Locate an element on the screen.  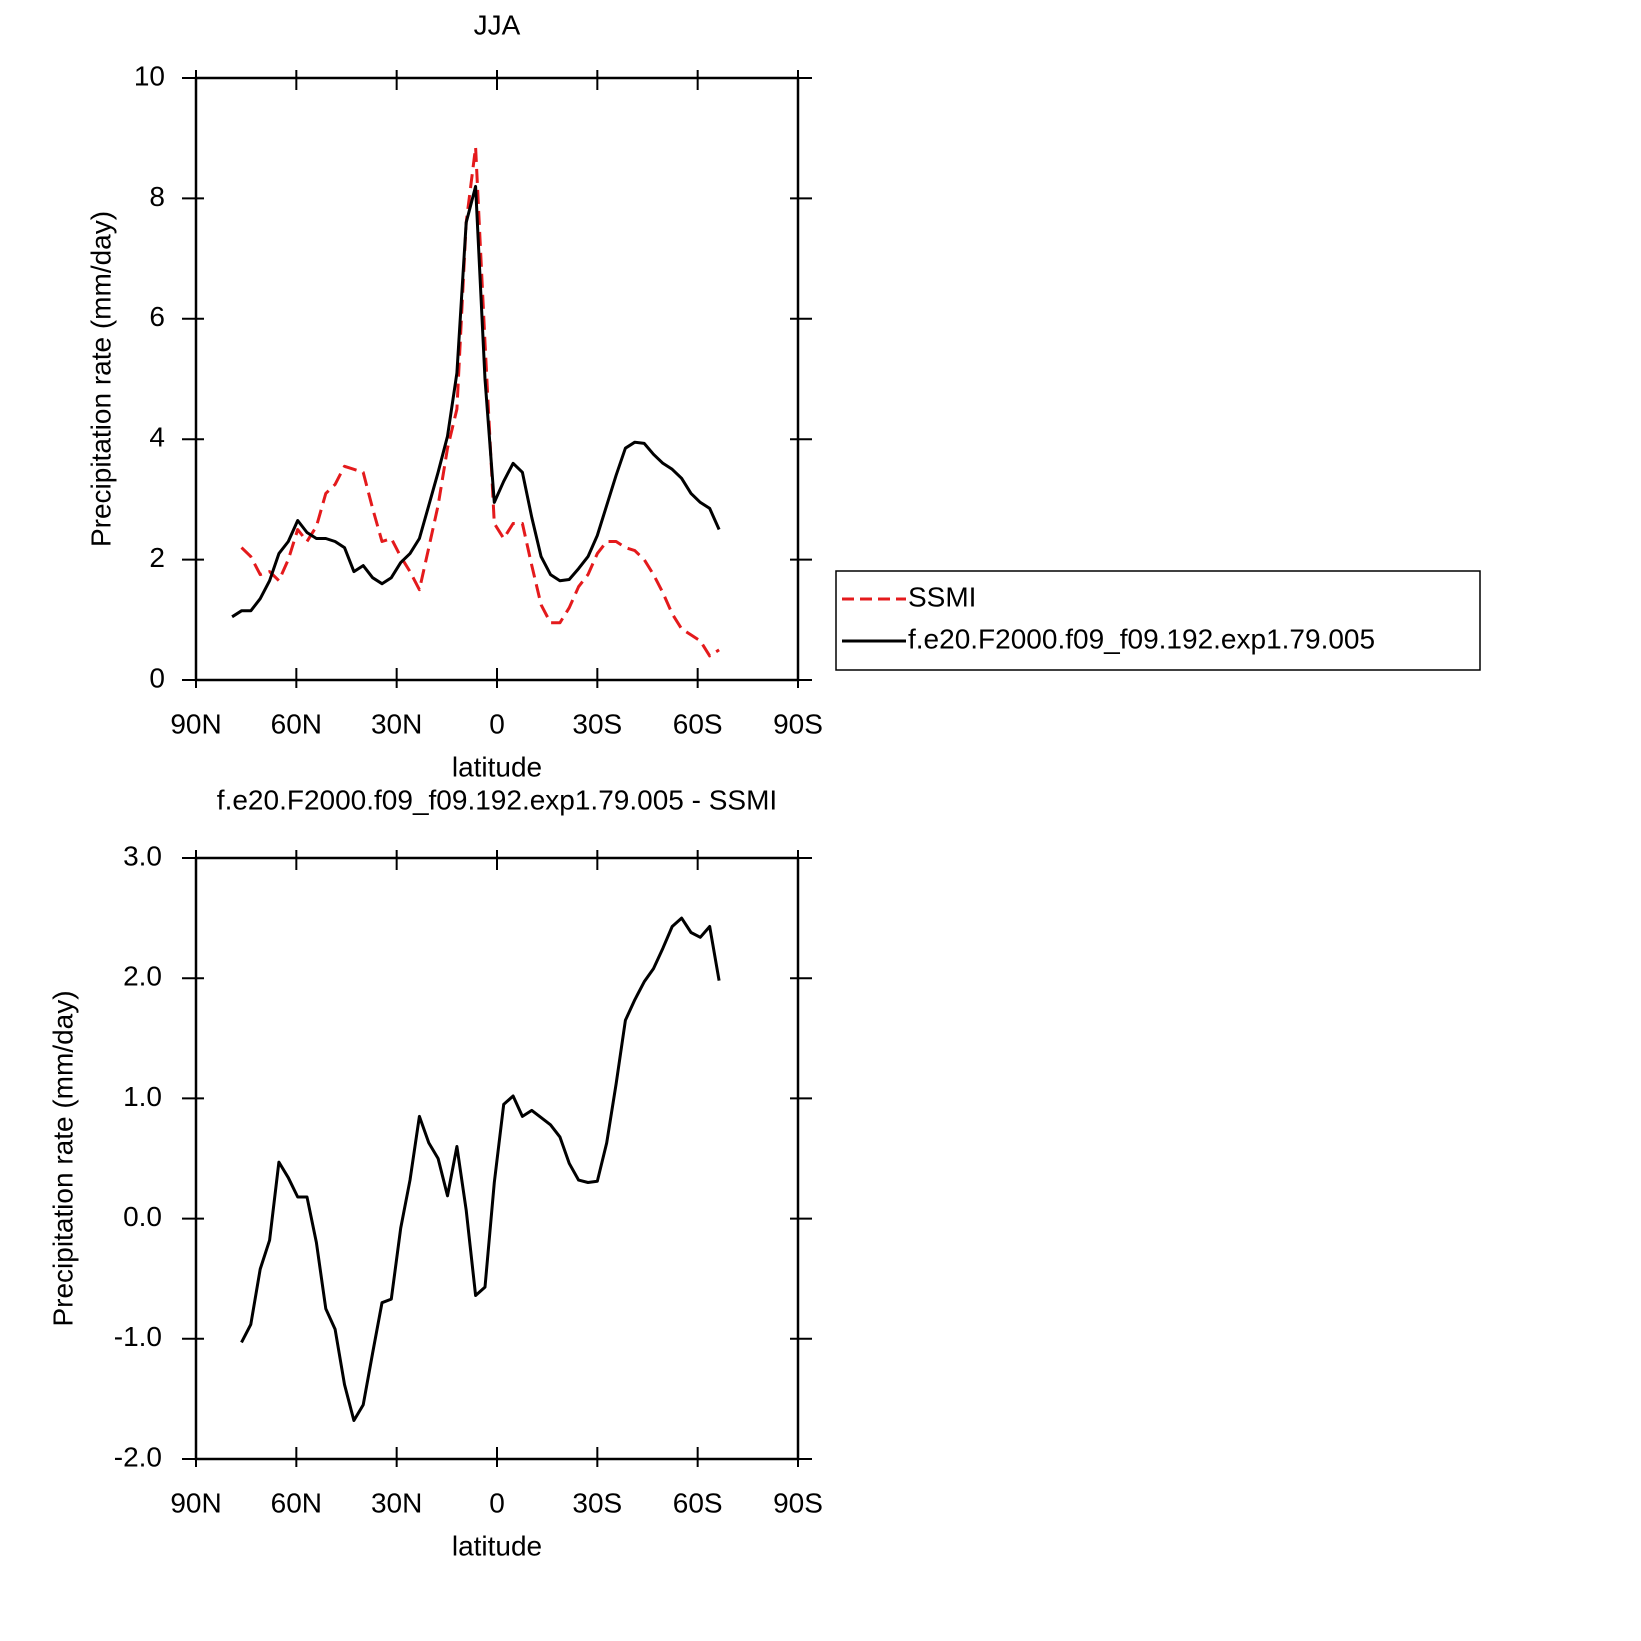
y-tick-label: 6 is located at coordinates (157, 316).